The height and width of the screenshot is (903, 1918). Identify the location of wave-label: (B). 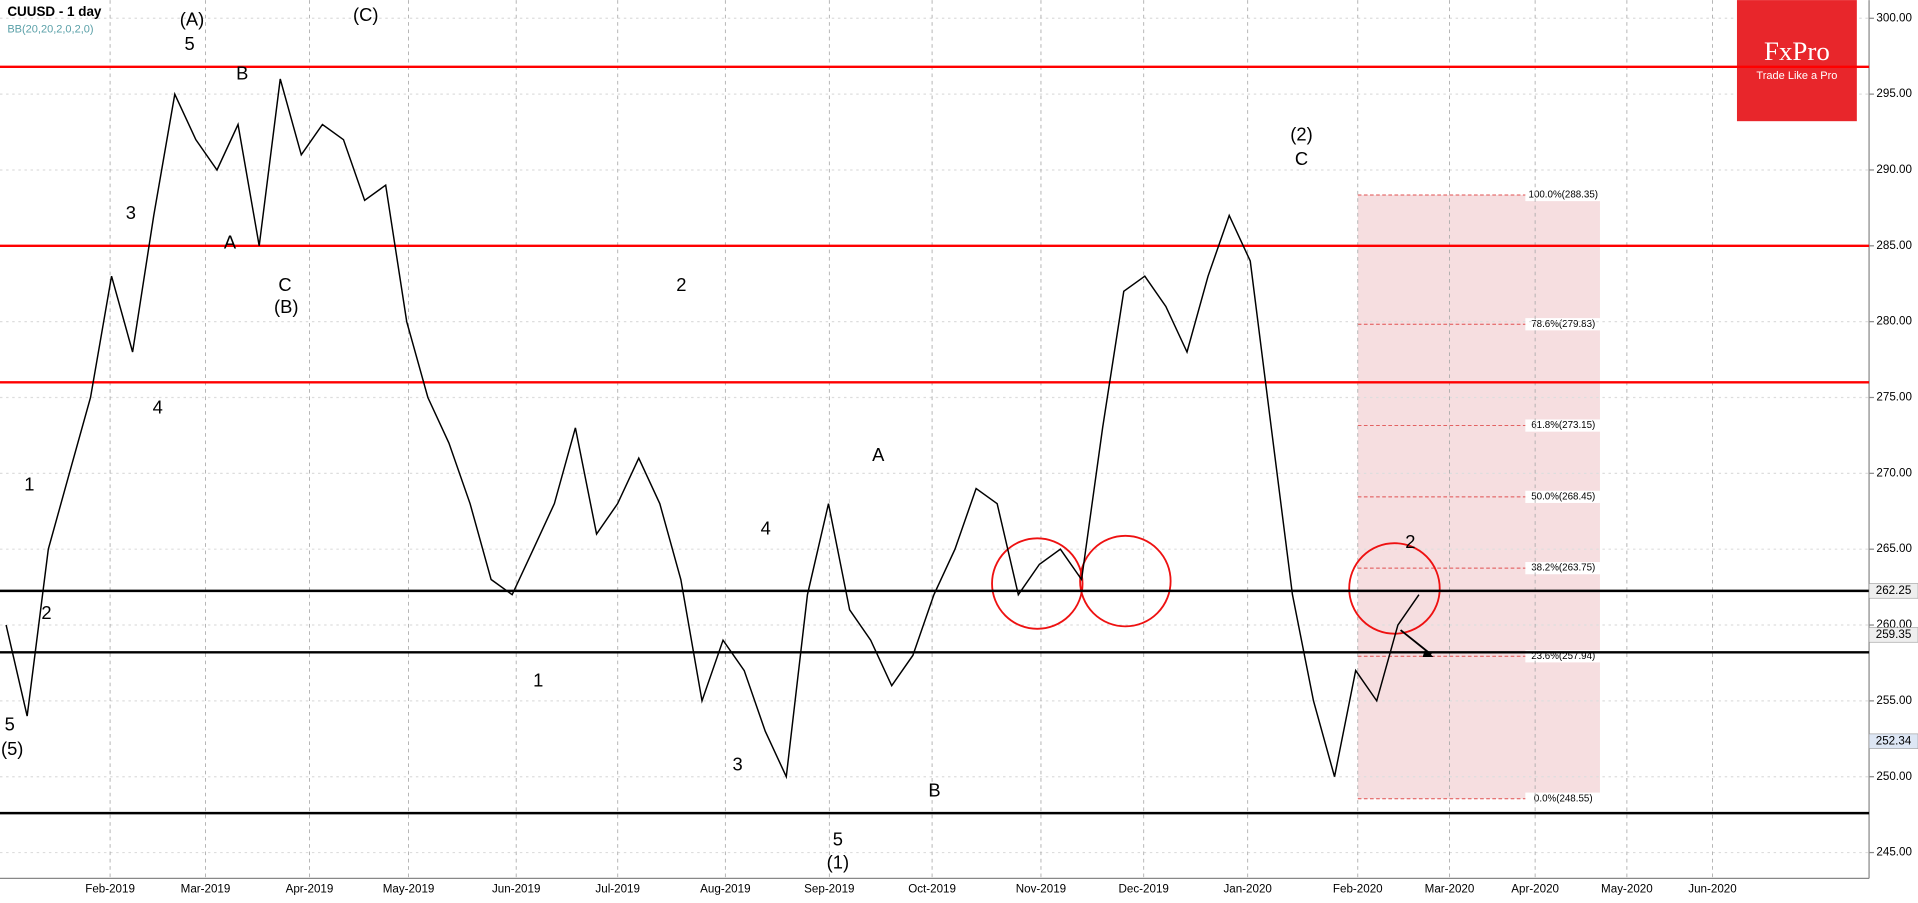
(286, 306).